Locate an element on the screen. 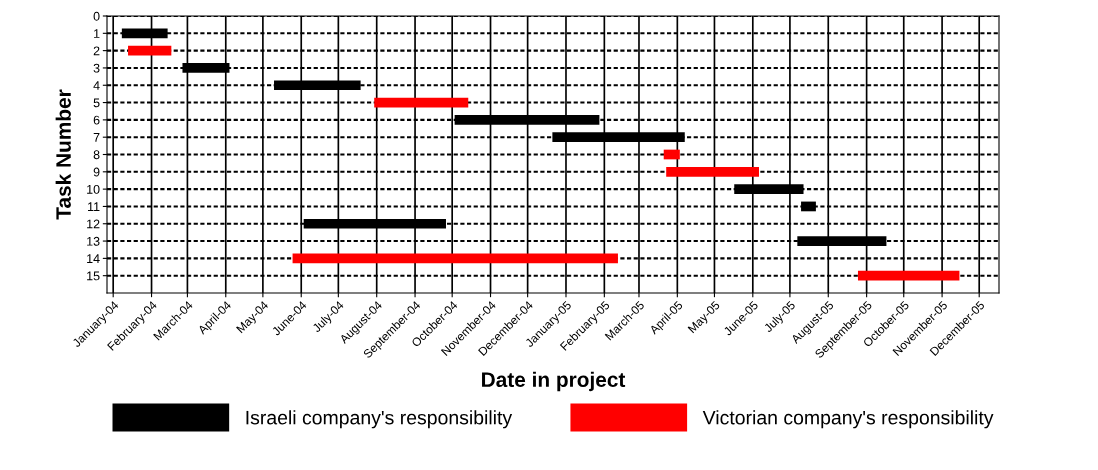  y-tick-label: 3 is located at coordinates (96, 68).